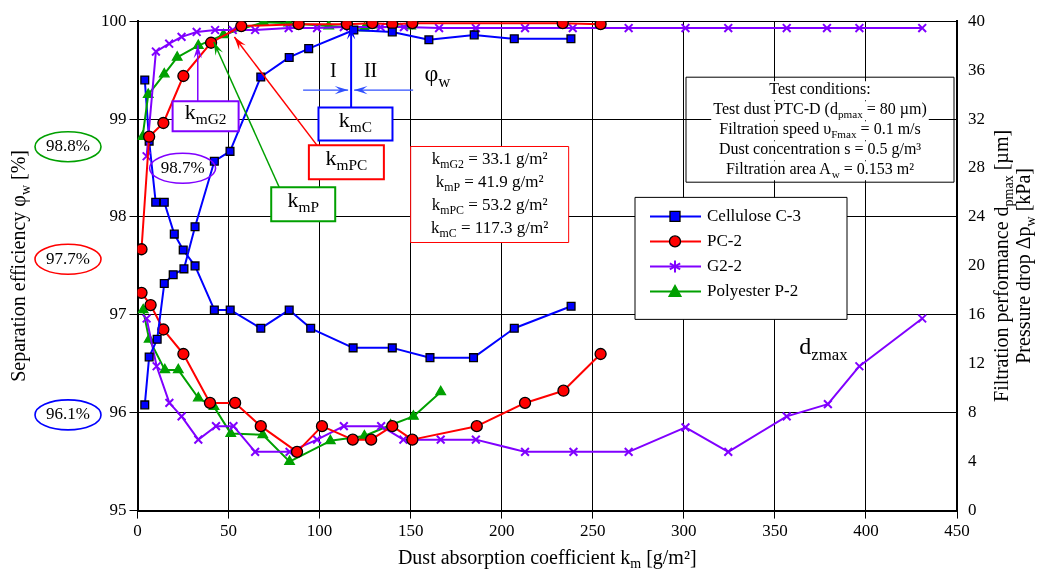 This screenshot has width=1051, height=583. What do you see at coordinates (977, 216) in the screenshot?
I see `y2-tick-label: 24` at bounding box center [977, 216].